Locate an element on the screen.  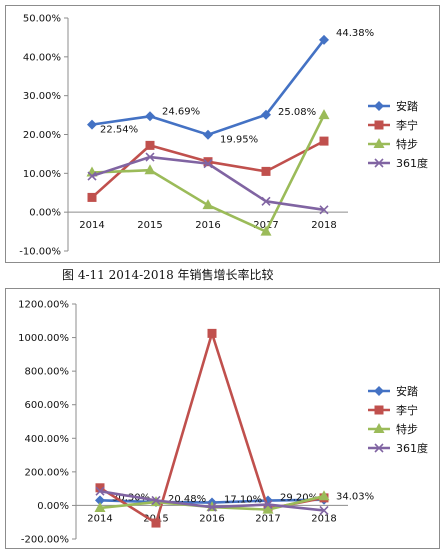
y-tick-label: 800.00% is located at coordinates (47, 372).